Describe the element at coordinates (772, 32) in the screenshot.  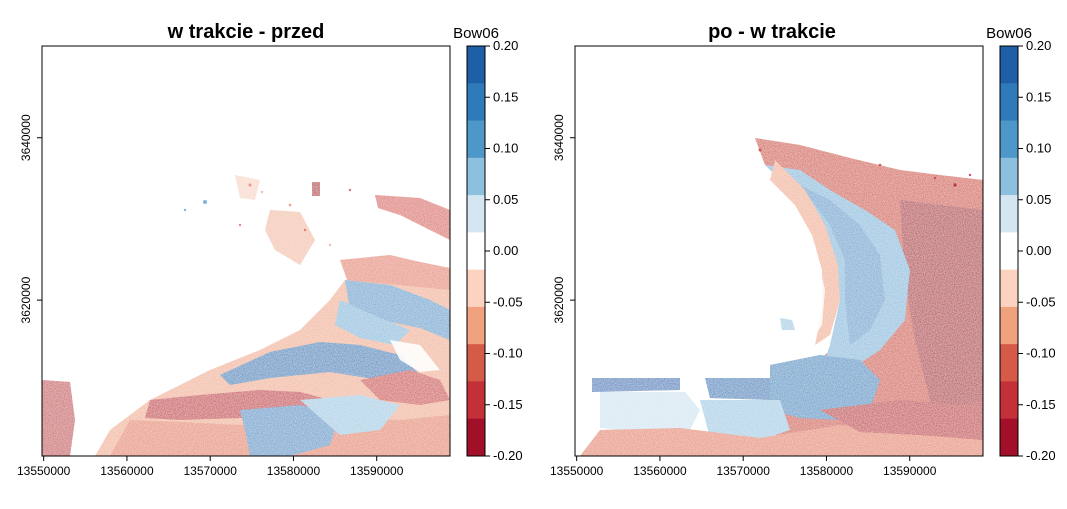
I see `panel-2-title: po - w trakcie` at that location.